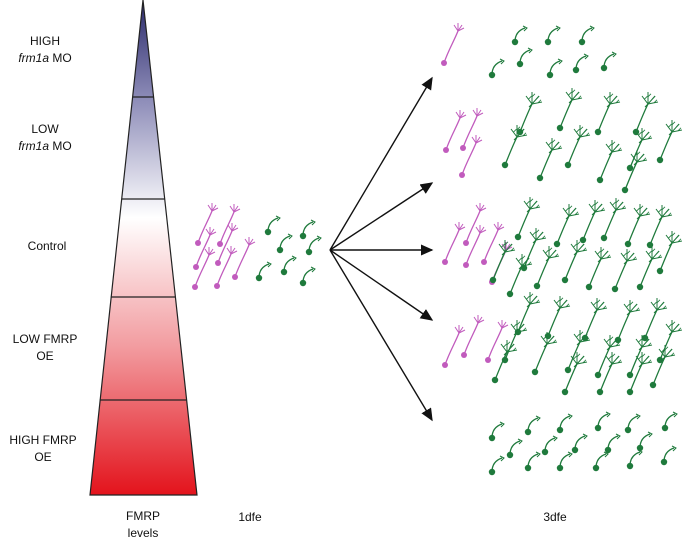  I want to click on level-label-high-oe: HIGH FMRP OE, so click(43, 448).